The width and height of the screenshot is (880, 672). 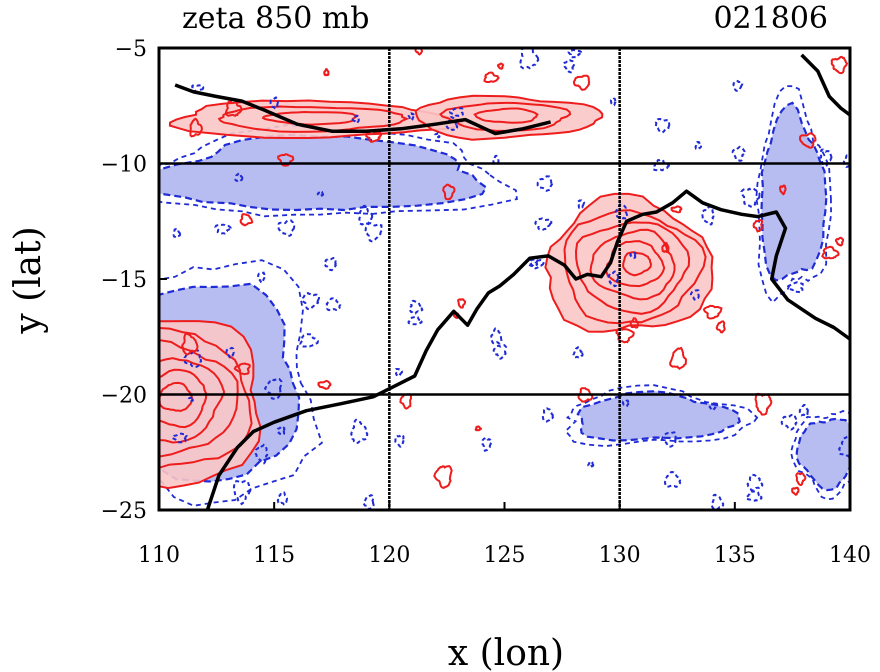 I want to click on chart-title: zeta 850 mb, so click(x=276, y=18).